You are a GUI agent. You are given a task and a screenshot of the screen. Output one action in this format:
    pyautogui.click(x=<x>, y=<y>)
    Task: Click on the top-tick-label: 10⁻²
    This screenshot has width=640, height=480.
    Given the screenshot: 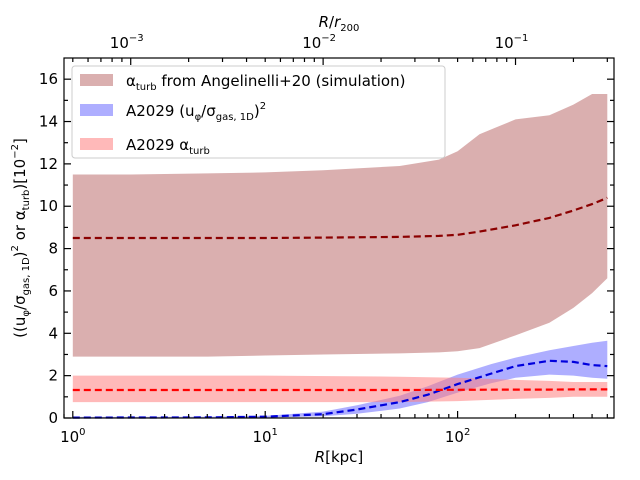 What is the action you would take?
    pyautogui.click(x=319, y=42)
    